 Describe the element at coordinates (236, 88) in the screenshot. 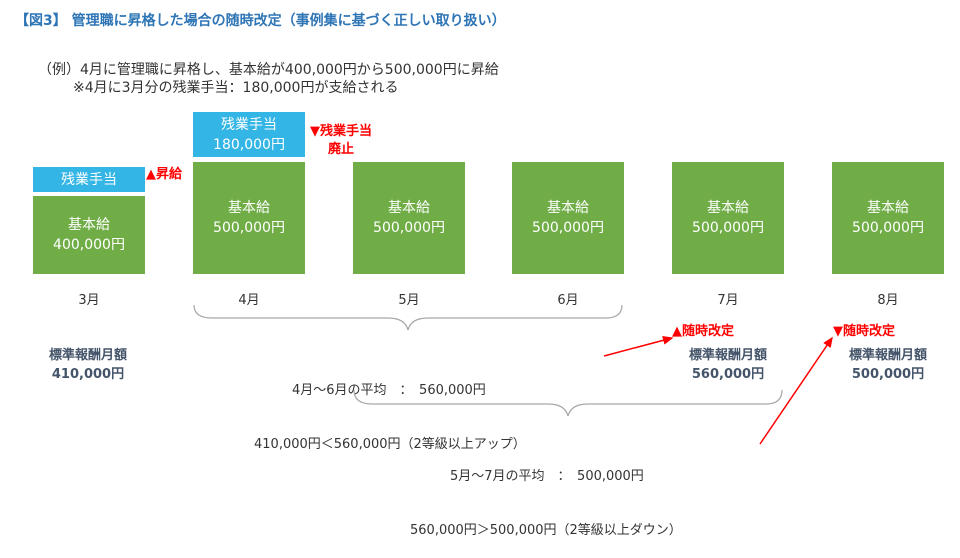

I see `example-line-2: ※4月に3月分の残業手当：180,000円が支給される` at that location.